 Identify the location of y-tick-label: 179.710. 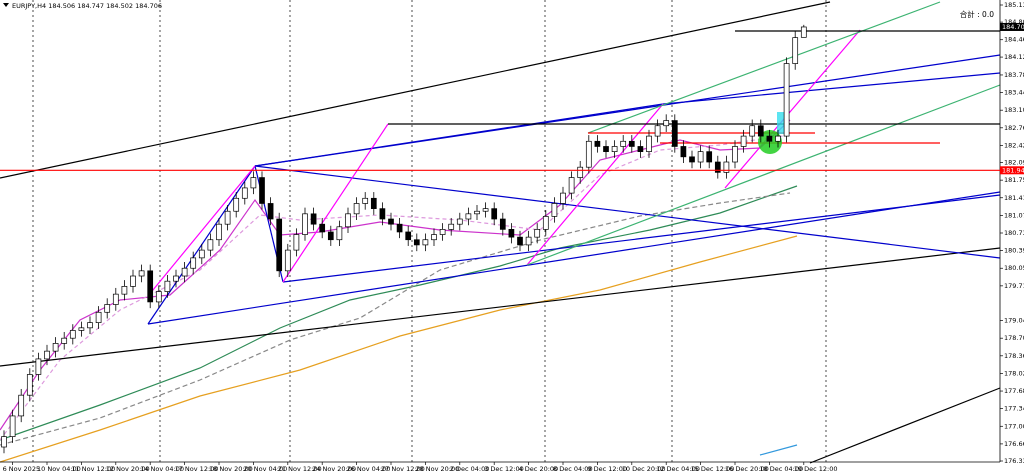
(1014, 286).